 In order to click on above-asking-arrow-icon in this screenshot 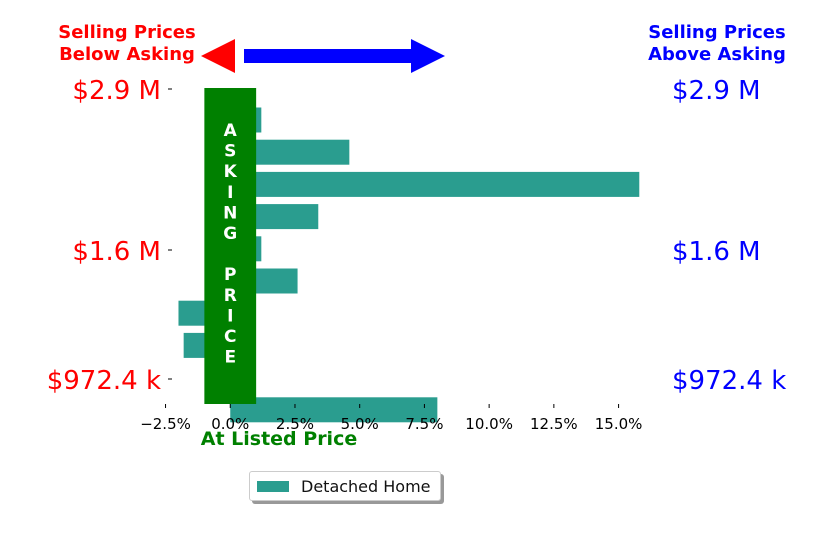, I will do `click(344, 56)`.